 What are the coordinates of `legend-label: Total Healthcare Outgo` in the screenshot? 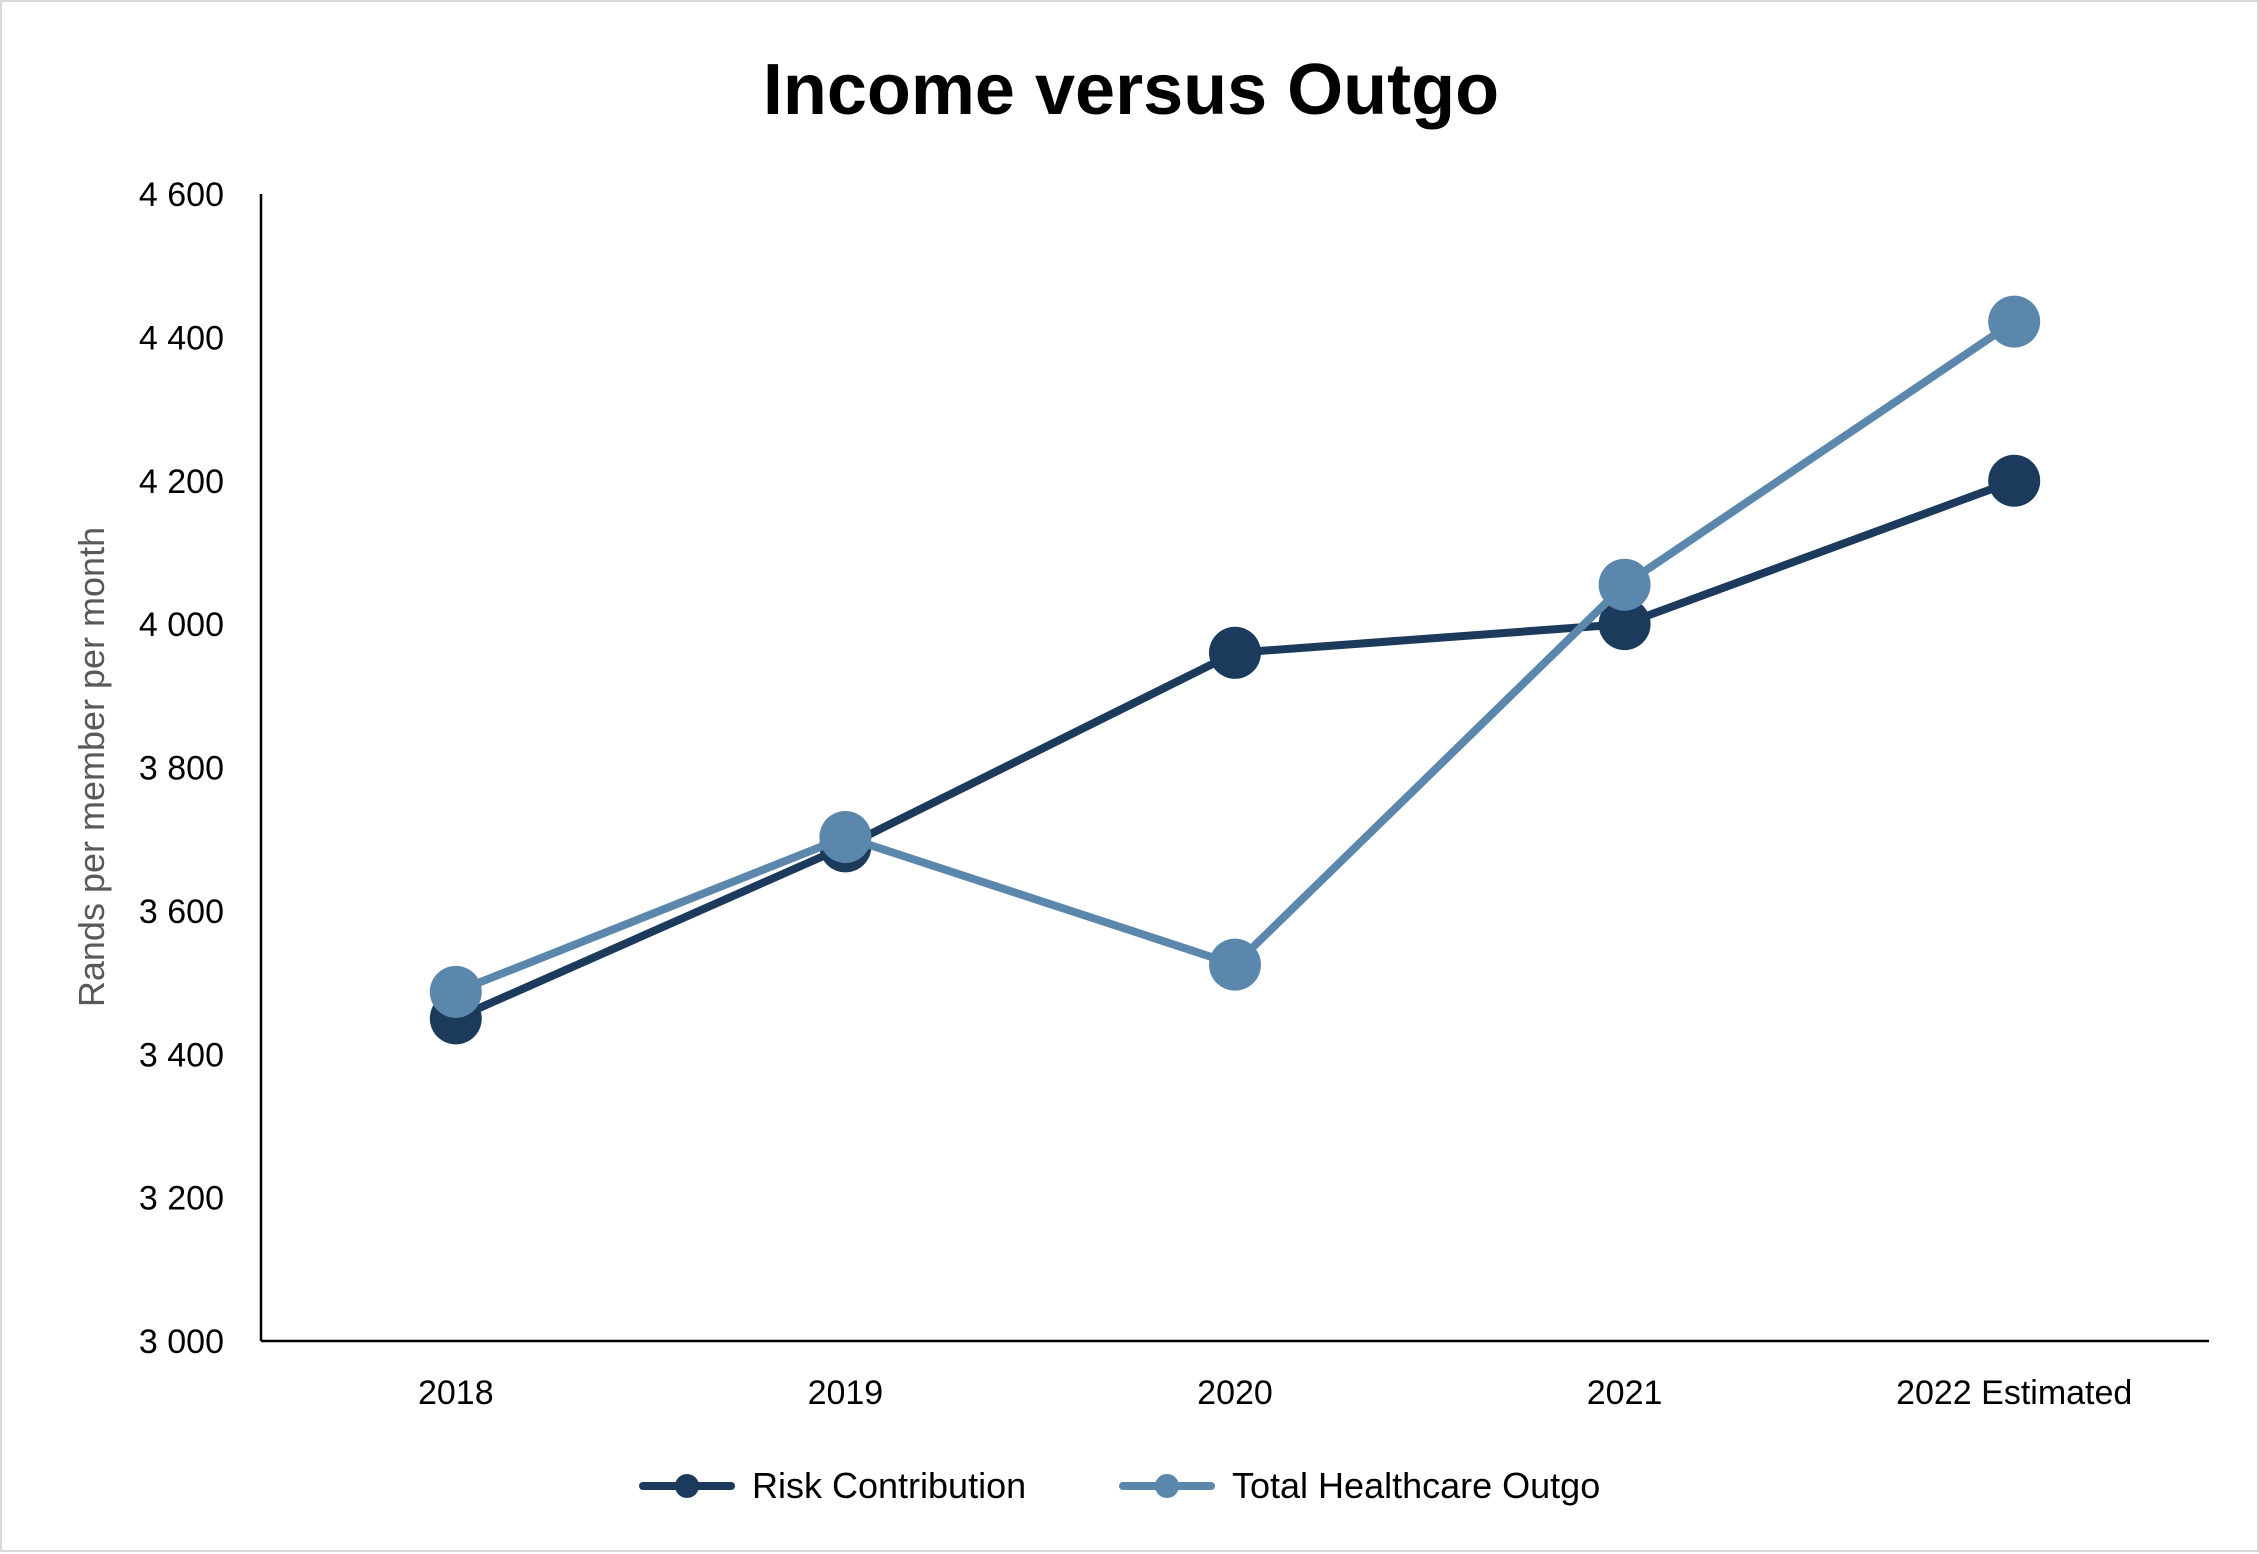 It's located at (1416, 1485).